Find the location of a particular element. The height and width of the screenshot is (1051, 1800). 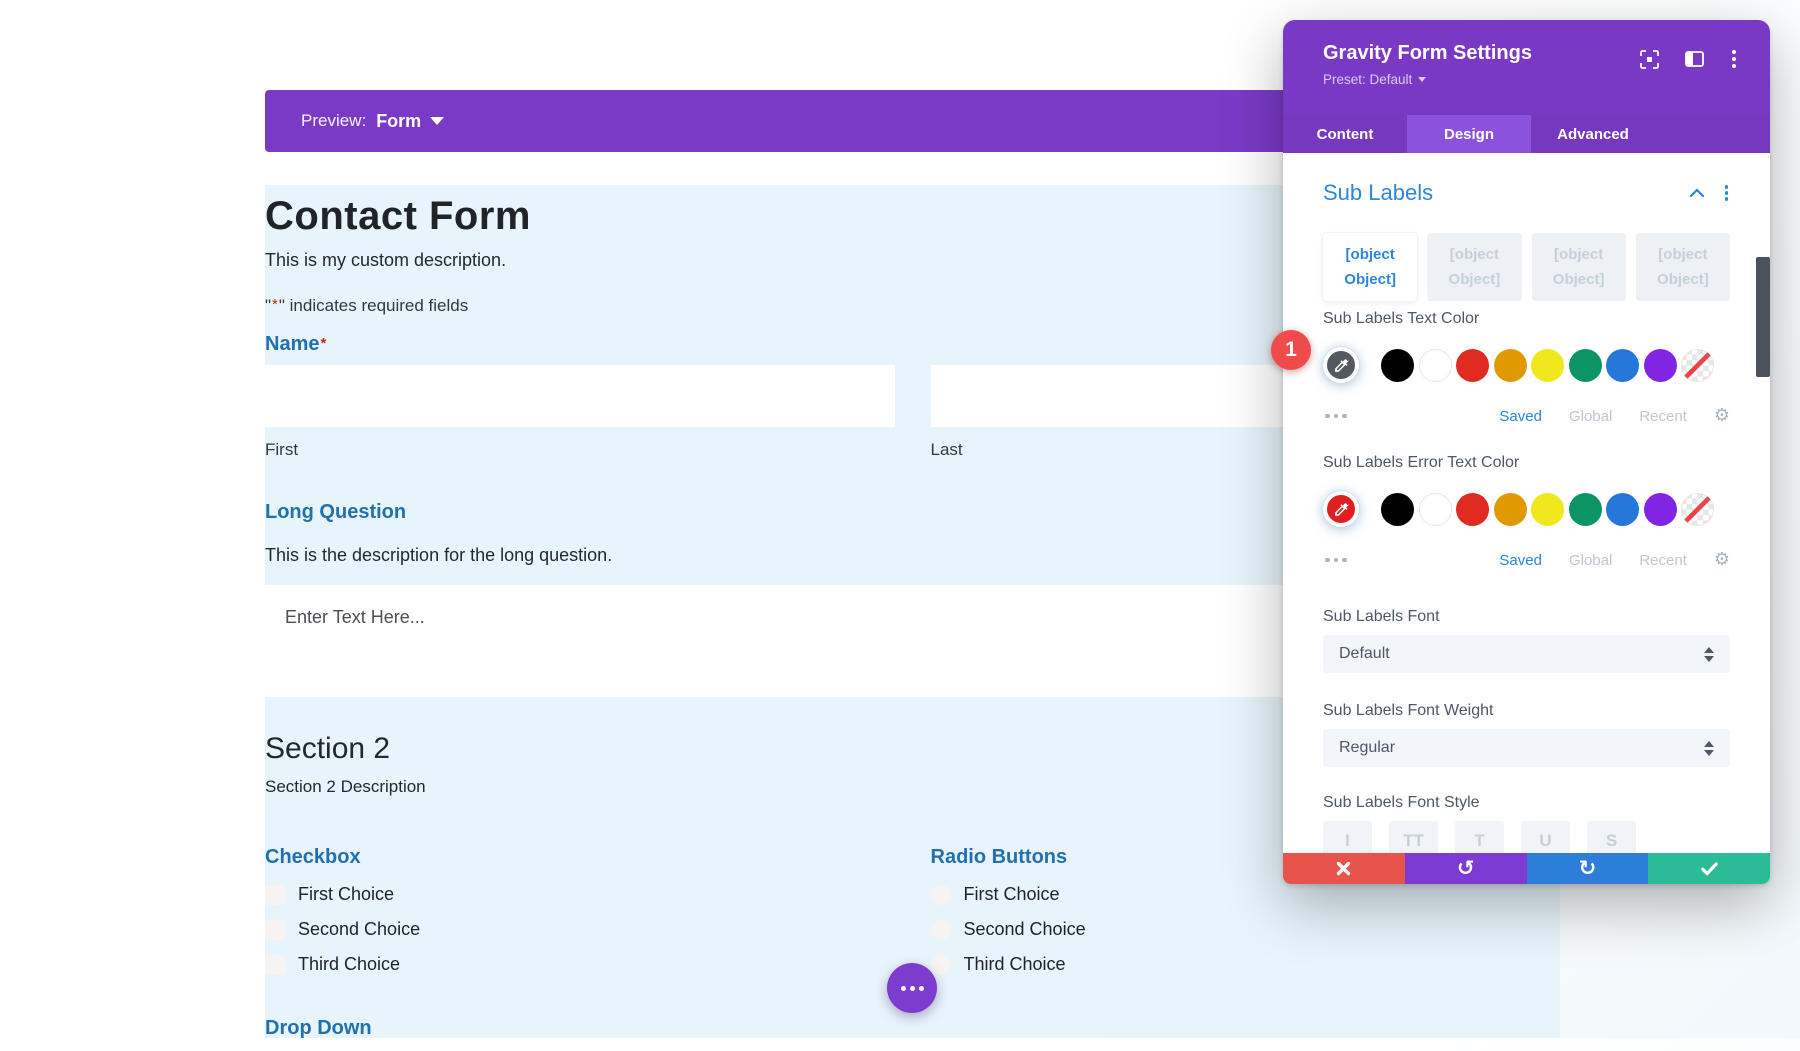

eyedropper-icon is located at coordinates (1341, 365).